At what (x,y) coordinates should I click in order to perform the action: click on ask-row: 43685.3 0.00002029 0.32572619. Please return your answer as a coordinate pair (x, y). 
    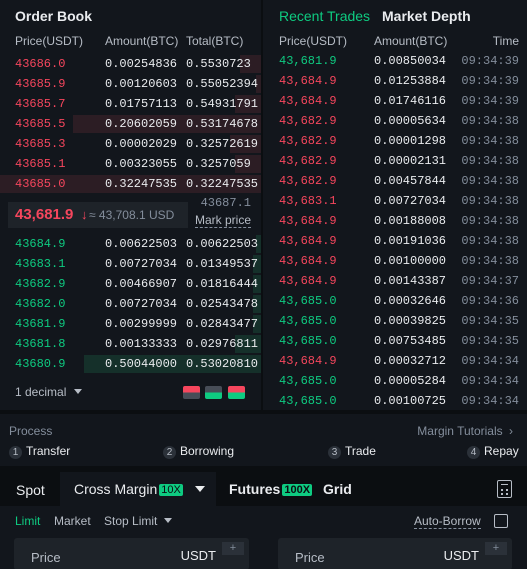
    Looking at the image, I should click on (130, 144).